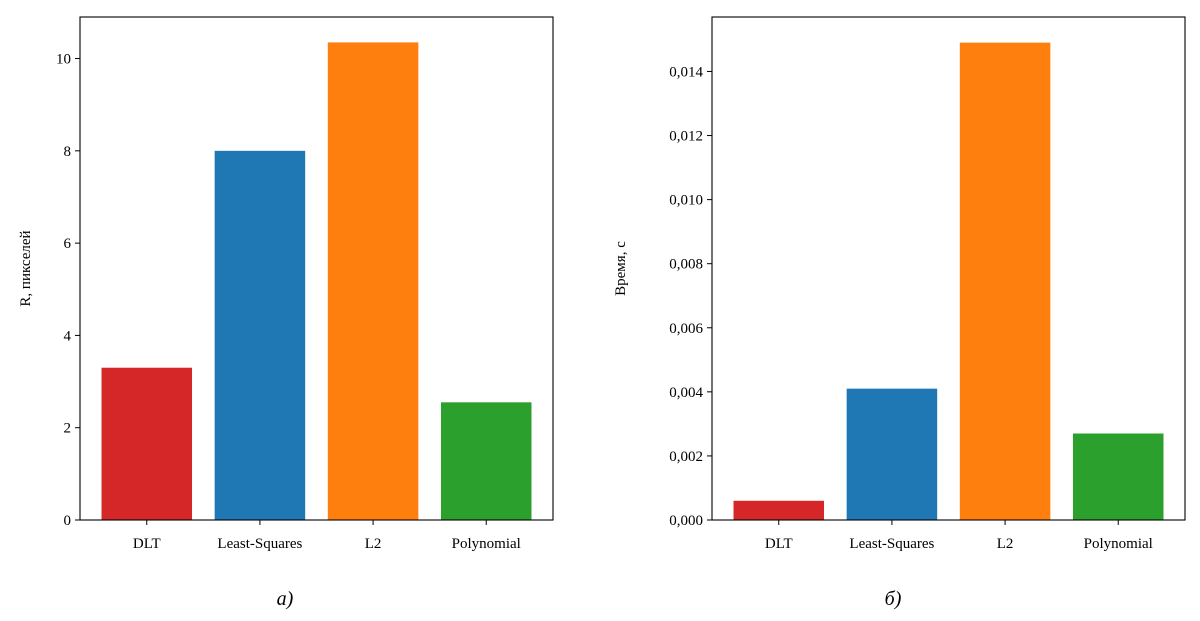 Image resolution: width=1200 pixels, height=621 pixels. Describe the element at coordinates (26, 268) in the screenshot. I see `y-axis-label: R, пикселей` at that location.